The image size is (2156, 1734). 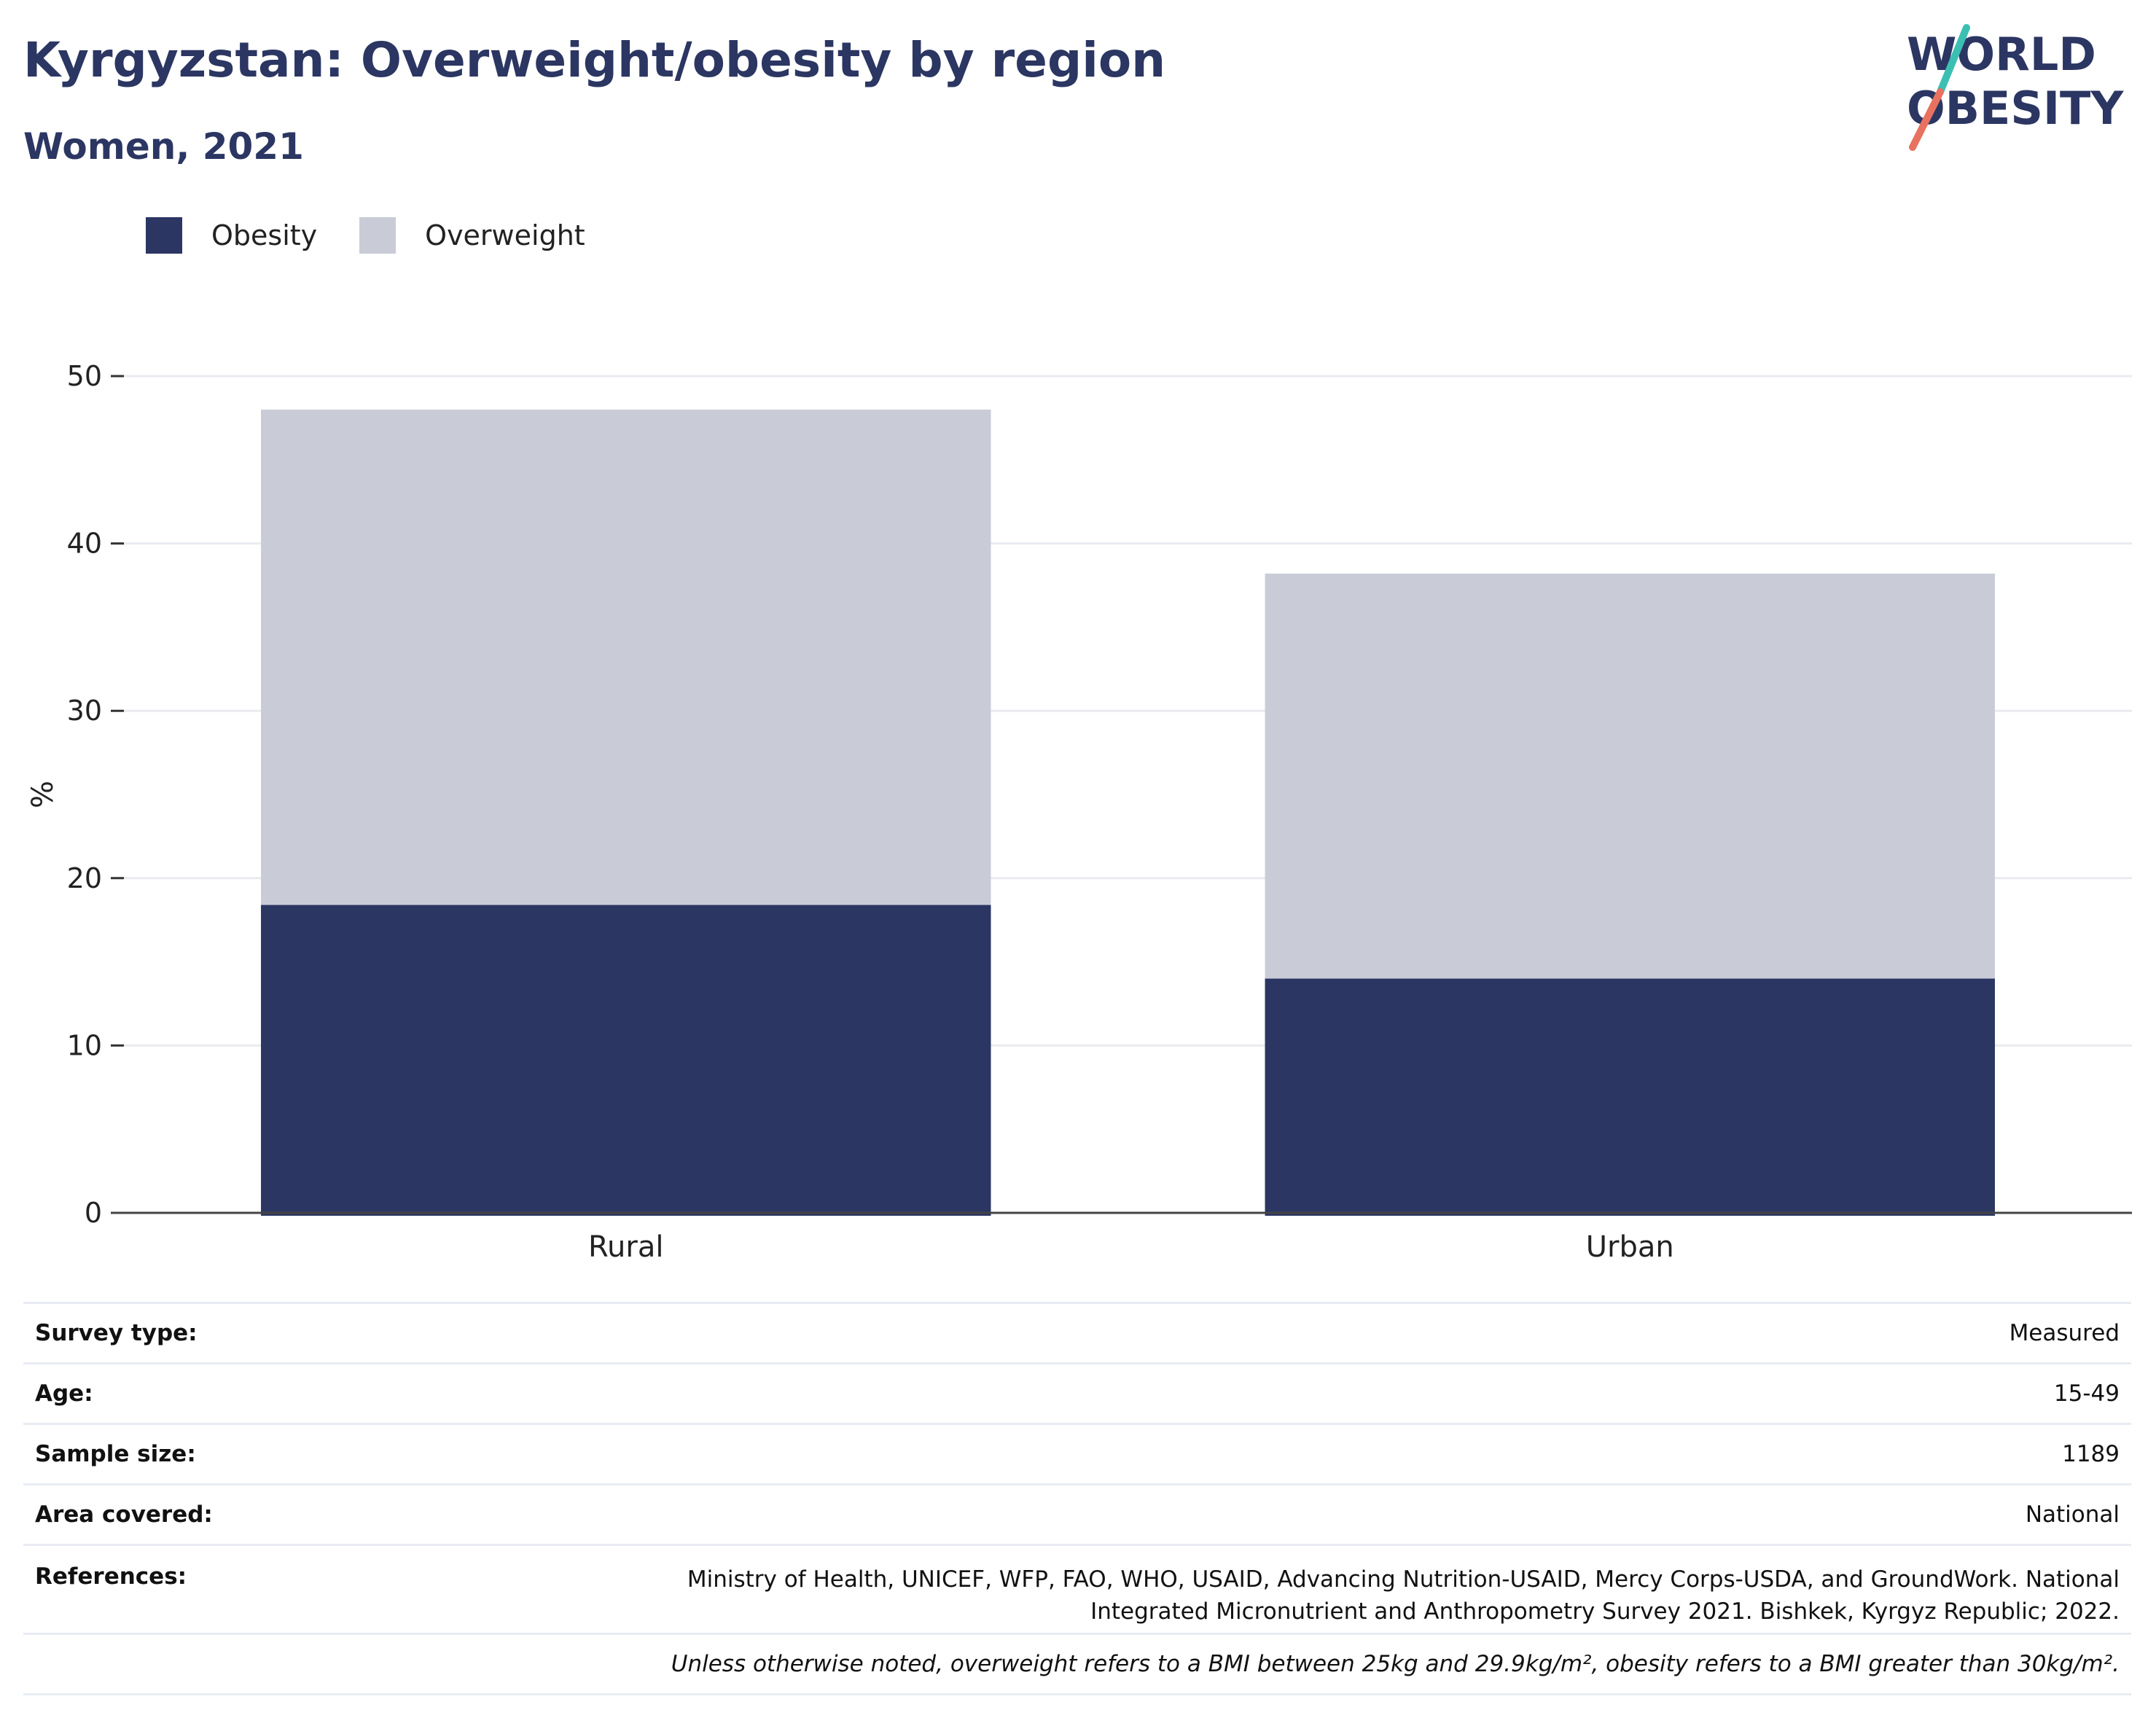 I want to click on world-obesity-logo: WORLD OBESITY, so click(x=2016, y=88).